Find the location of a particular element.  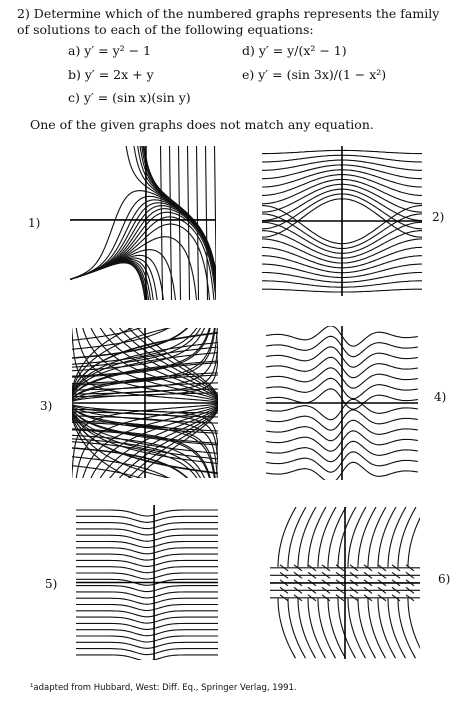

graph-3-panel is located at coordinates (145, 403).